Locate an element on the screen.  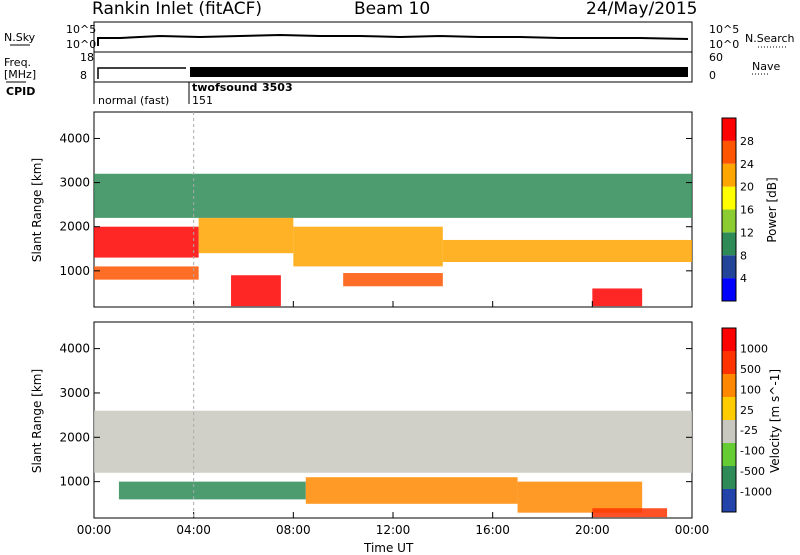
velocity-ytick-label-2: 3000 is located at coordinates (74, 393).